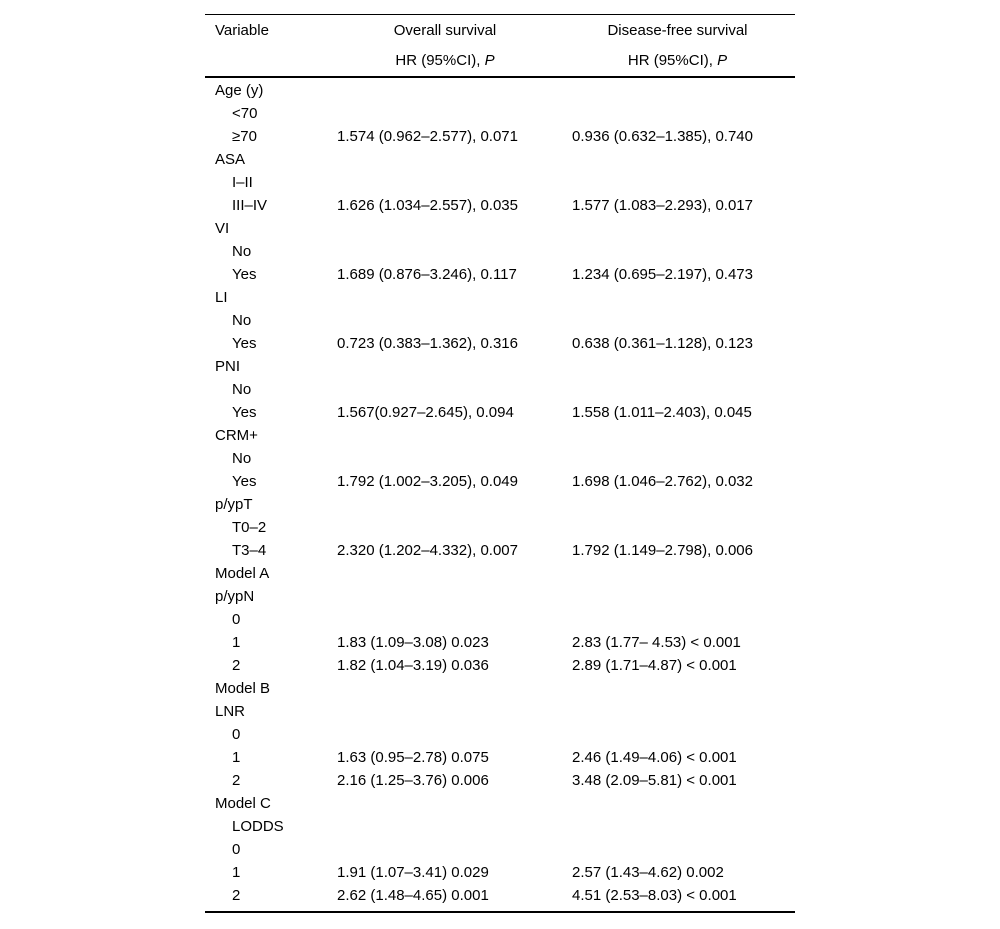 Image resolution: width=1000 pixels, height=929 pixels. Describe the element at coordinates (250, 205) in the screenshot. I see `variable-cell: III–IV` at that location.